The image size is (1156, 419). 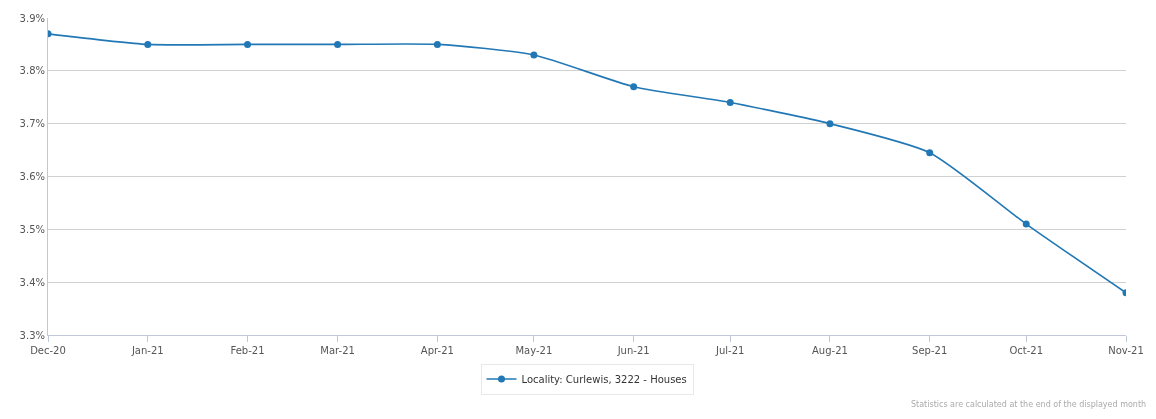 What do you see at coordinates (604, 379) in the screenshot?
I see `legend-label: Locality: Curlewis, 3222 - Houses` at bounding box center [604, 379].